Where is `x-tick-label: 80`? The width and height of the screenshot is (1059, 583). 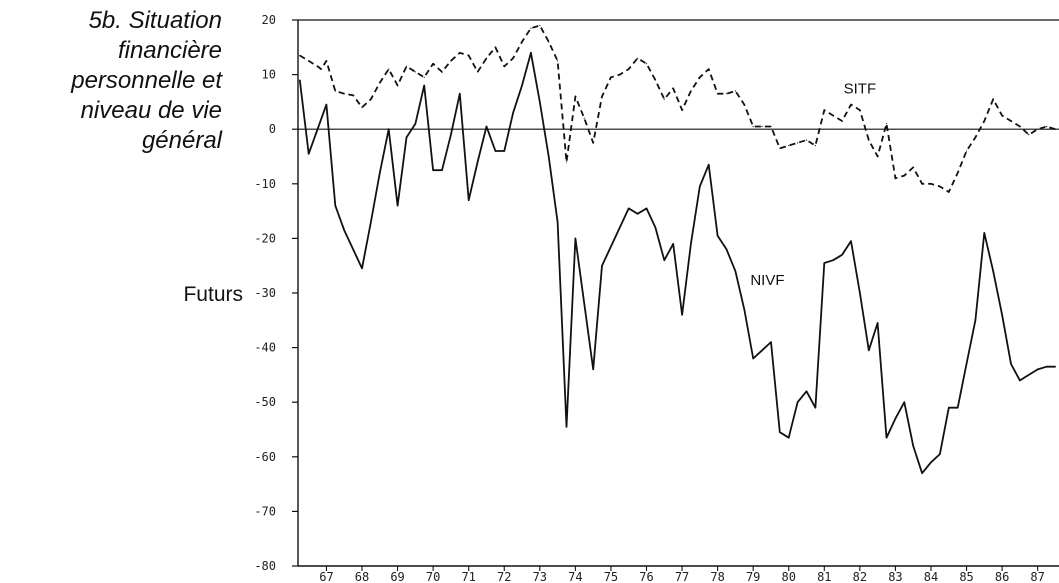 x-tick-label: 80 is located at coordinates (789, 576).